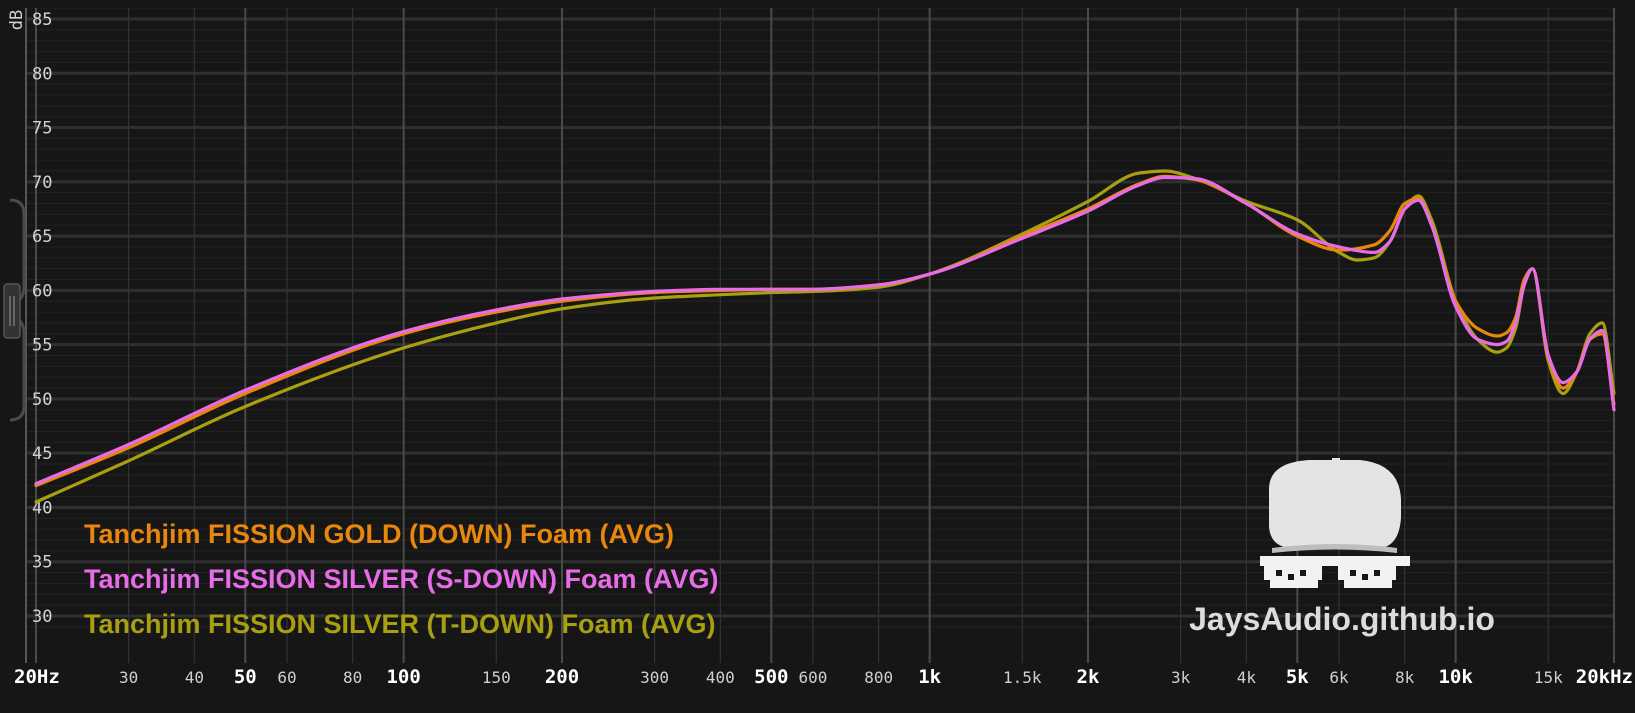 The height and width of the screenshot is (713, 1635). Describe the element at coordinates (771, 677) in the screenshot. I see `x-tick-label: 500` at that location.